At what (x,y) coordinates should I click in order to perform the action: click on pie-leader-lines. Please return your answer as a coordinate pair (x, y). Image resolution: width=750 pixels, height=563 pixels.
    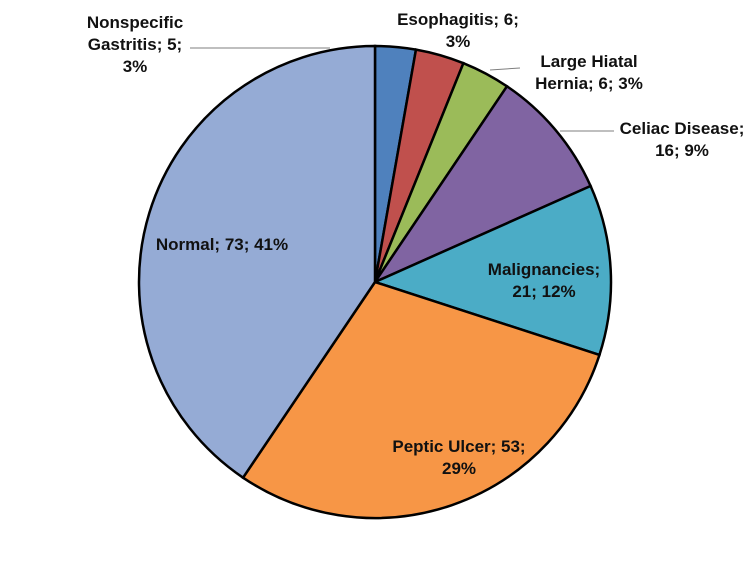
    Looking at the image, I should click on (402, 89).